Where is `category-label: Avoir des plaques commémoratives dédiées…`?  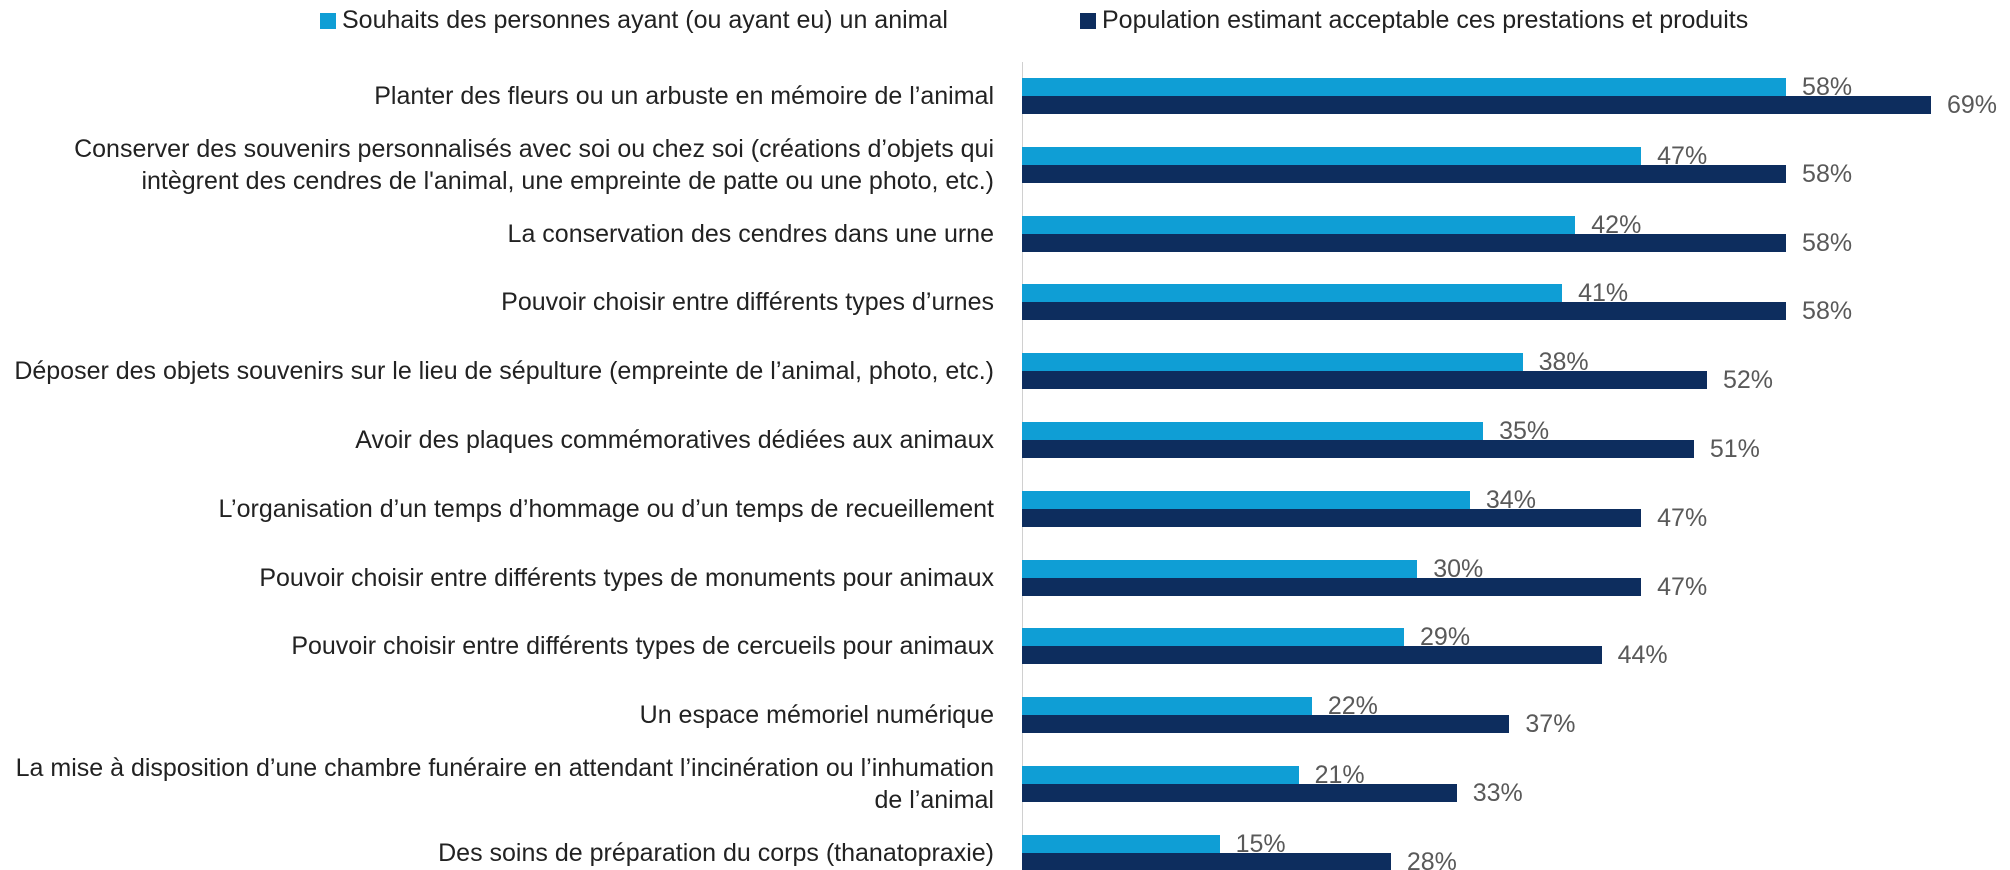 category-label: Avoir des plaques commémoratives dédiées… is located at coordinates (674, 440).